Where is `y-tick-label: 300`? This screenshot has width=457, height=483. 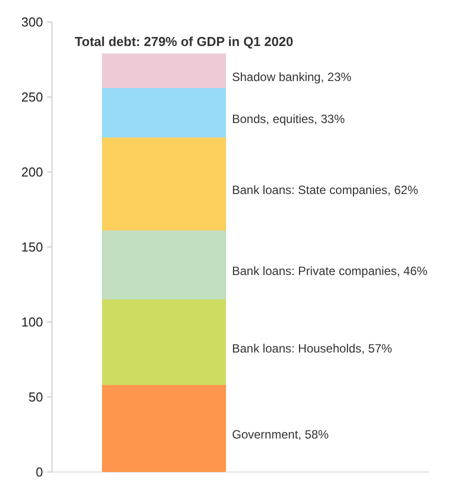
y-tick-label: 300 is located at coordinates (32, 22).